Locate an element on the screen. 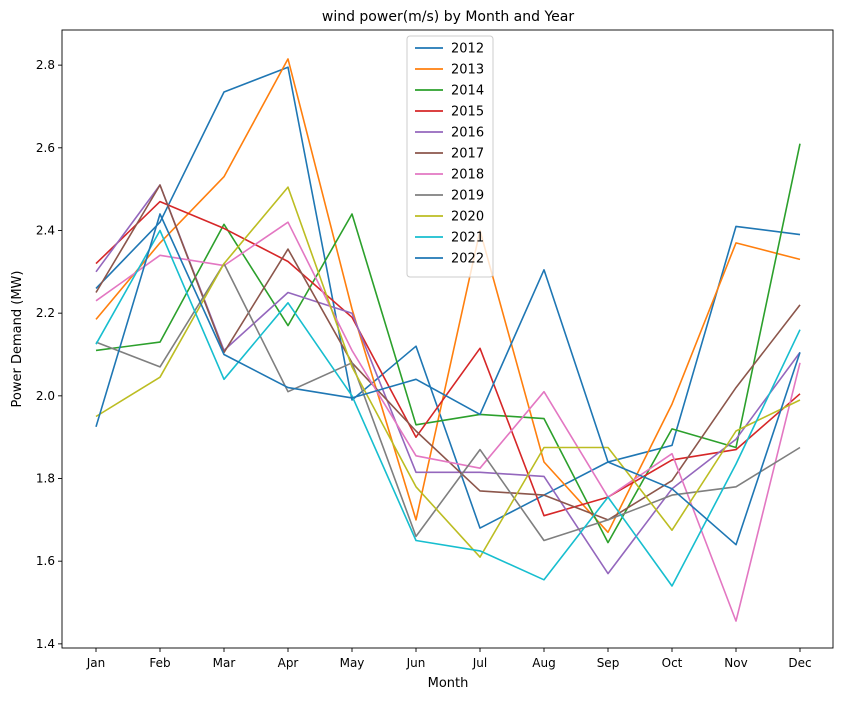  legend-label-2021: 2021 is located at coordinates (467, 238).